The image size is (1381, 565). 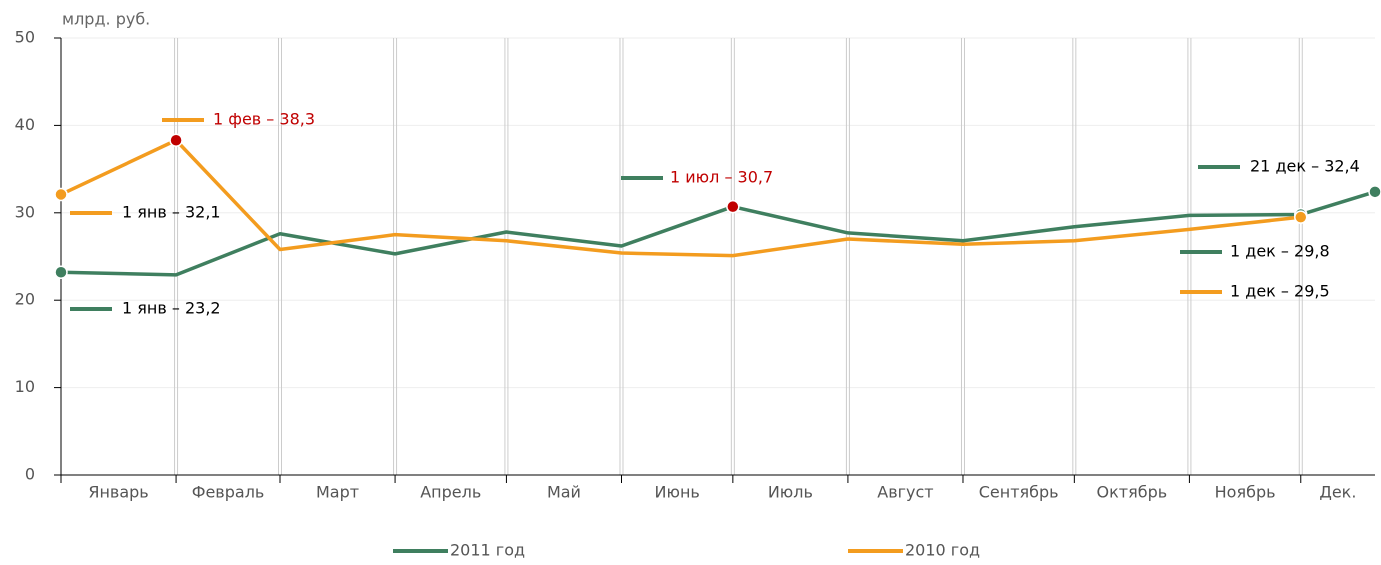 What do you see at coordinates (337, 492) in the screenshot?
I see `x-tick-label: Март` at bounding box center [337, 492].